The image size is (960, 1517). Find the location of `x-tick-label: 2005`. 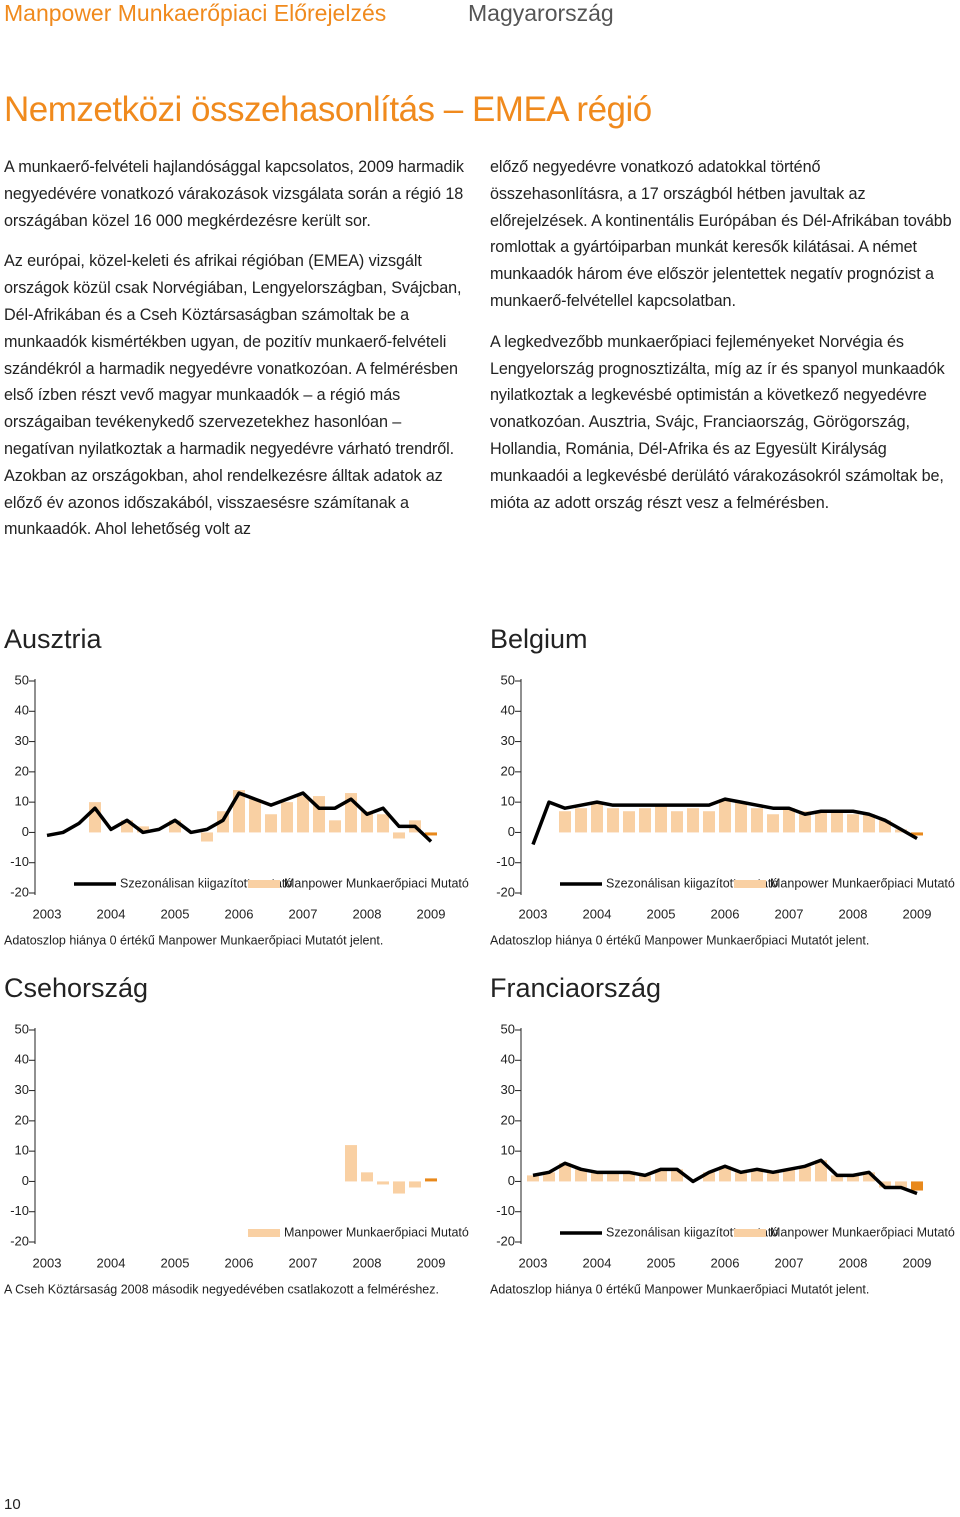

x-tick-label: 2005 is located at coordinates (175, 1262).